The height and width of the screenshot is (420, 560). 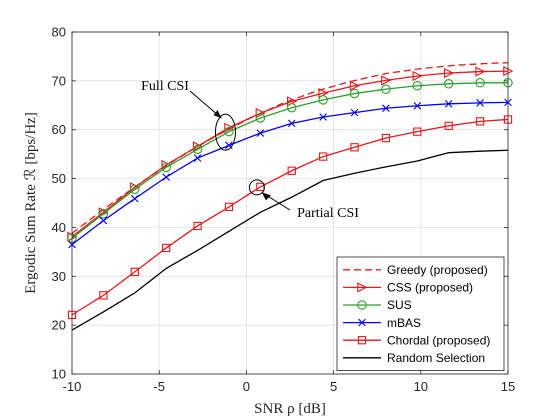 I want to click on x-tick-label: -10, so click(x=72, y=386).